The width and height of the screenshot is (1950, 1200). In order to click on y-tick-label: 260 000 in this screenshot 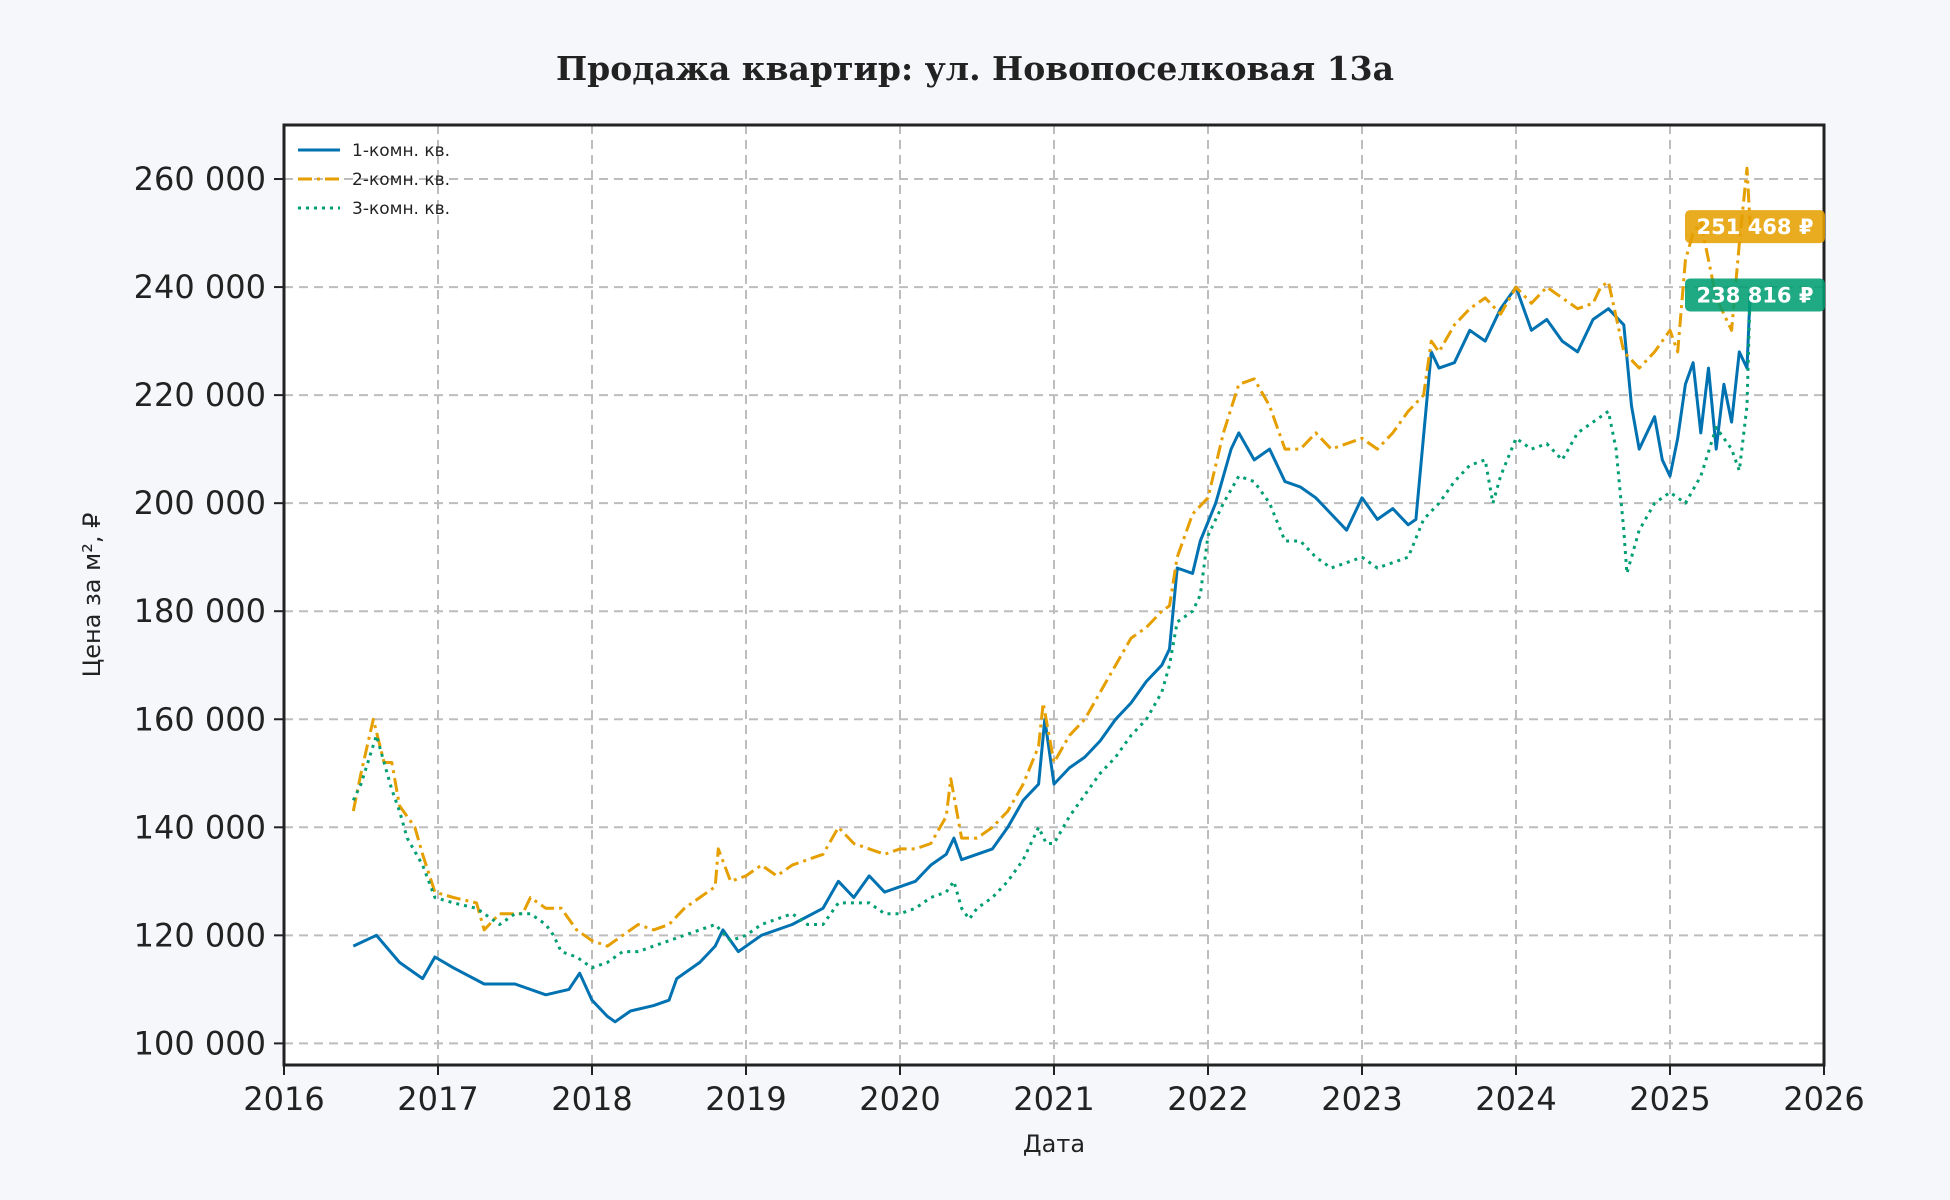, I will do `click(200, 179)`.